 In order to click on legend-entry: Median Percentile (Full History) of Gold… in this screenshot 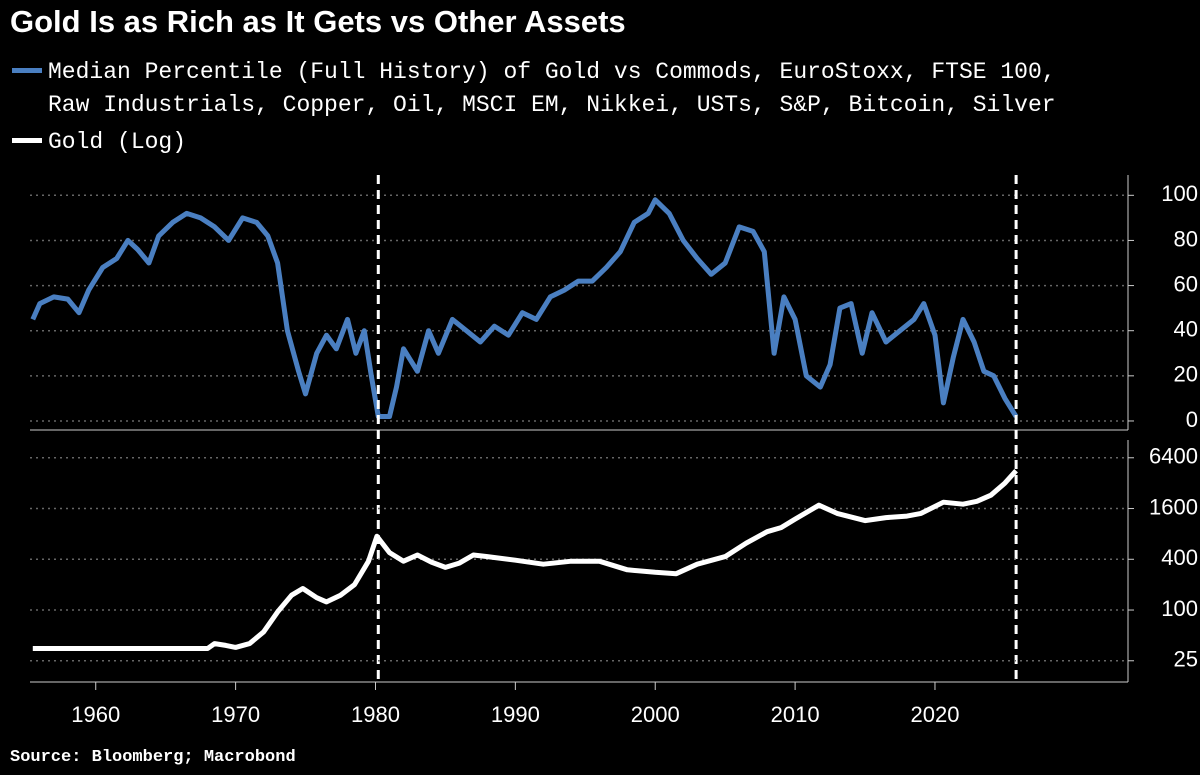, I will do `click(552, 89)`.